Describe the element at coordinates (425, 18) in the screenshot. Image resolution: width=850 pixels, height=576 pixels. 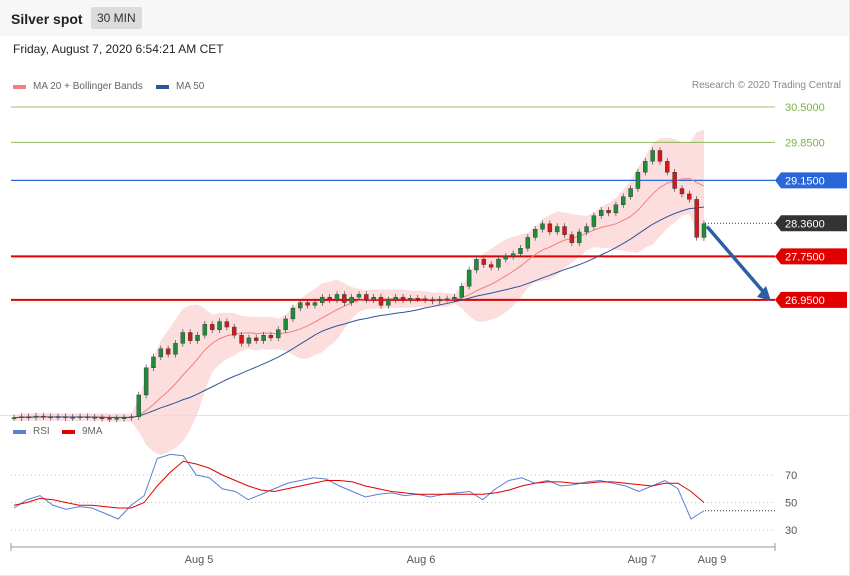
I see `header-bar: Silver spot 30 MIN` at that location.